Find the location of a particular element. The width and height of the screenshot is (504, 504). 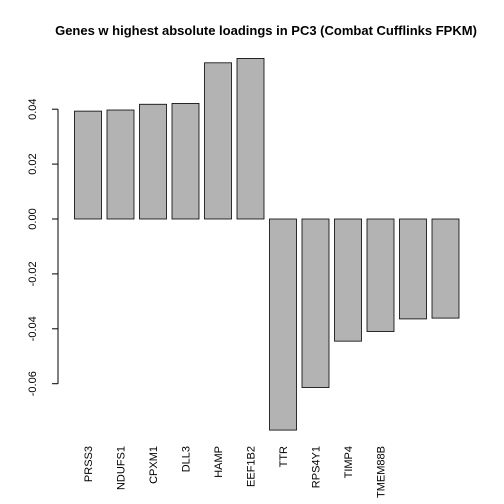

x-category-label: HAMP is located at coordinates (219, 462).